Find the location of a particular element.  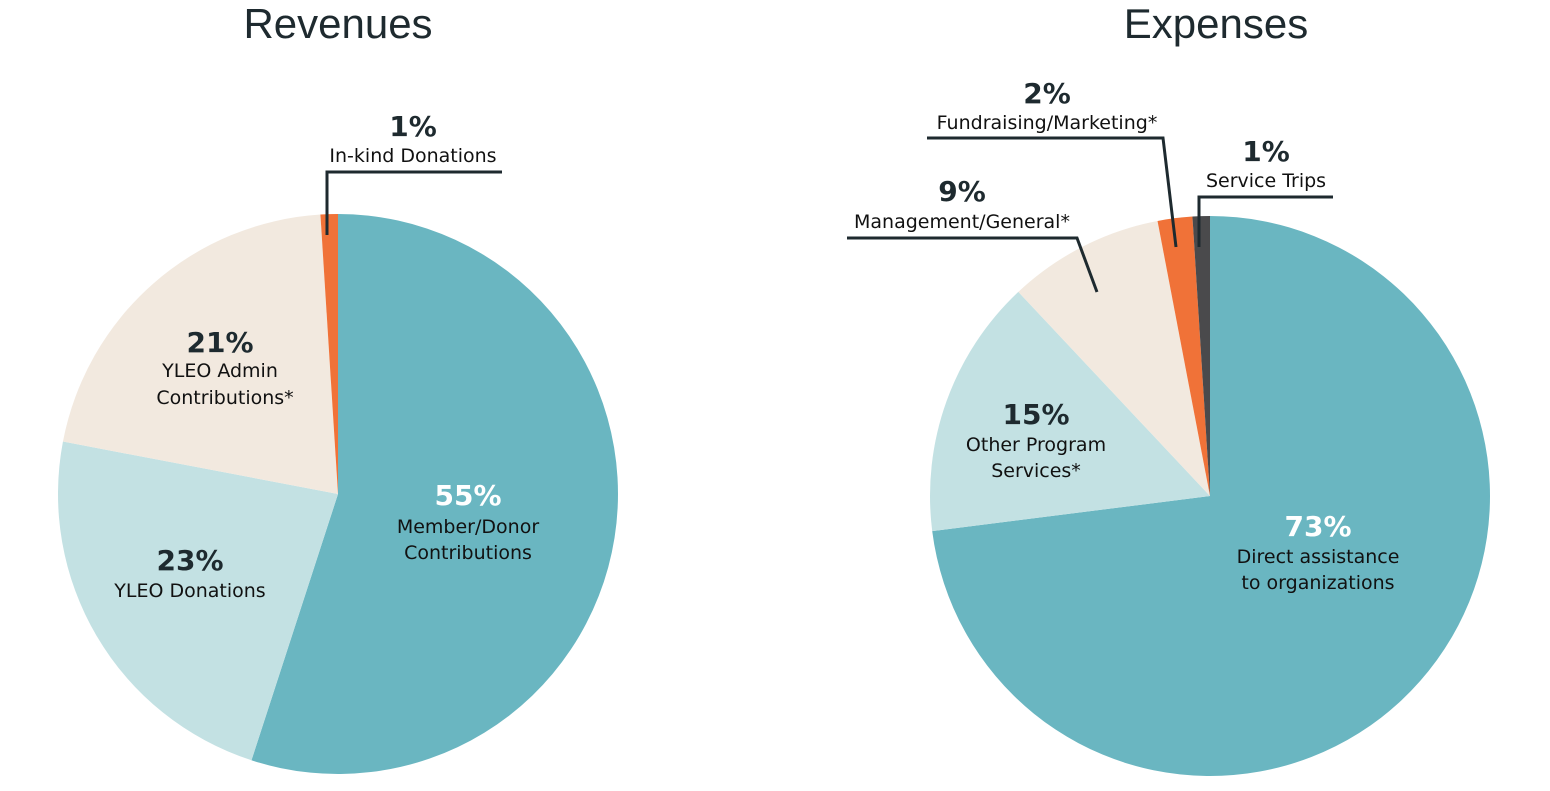

slice-label: Fundraising/Marketing* is located at coordinates (1047, 123).